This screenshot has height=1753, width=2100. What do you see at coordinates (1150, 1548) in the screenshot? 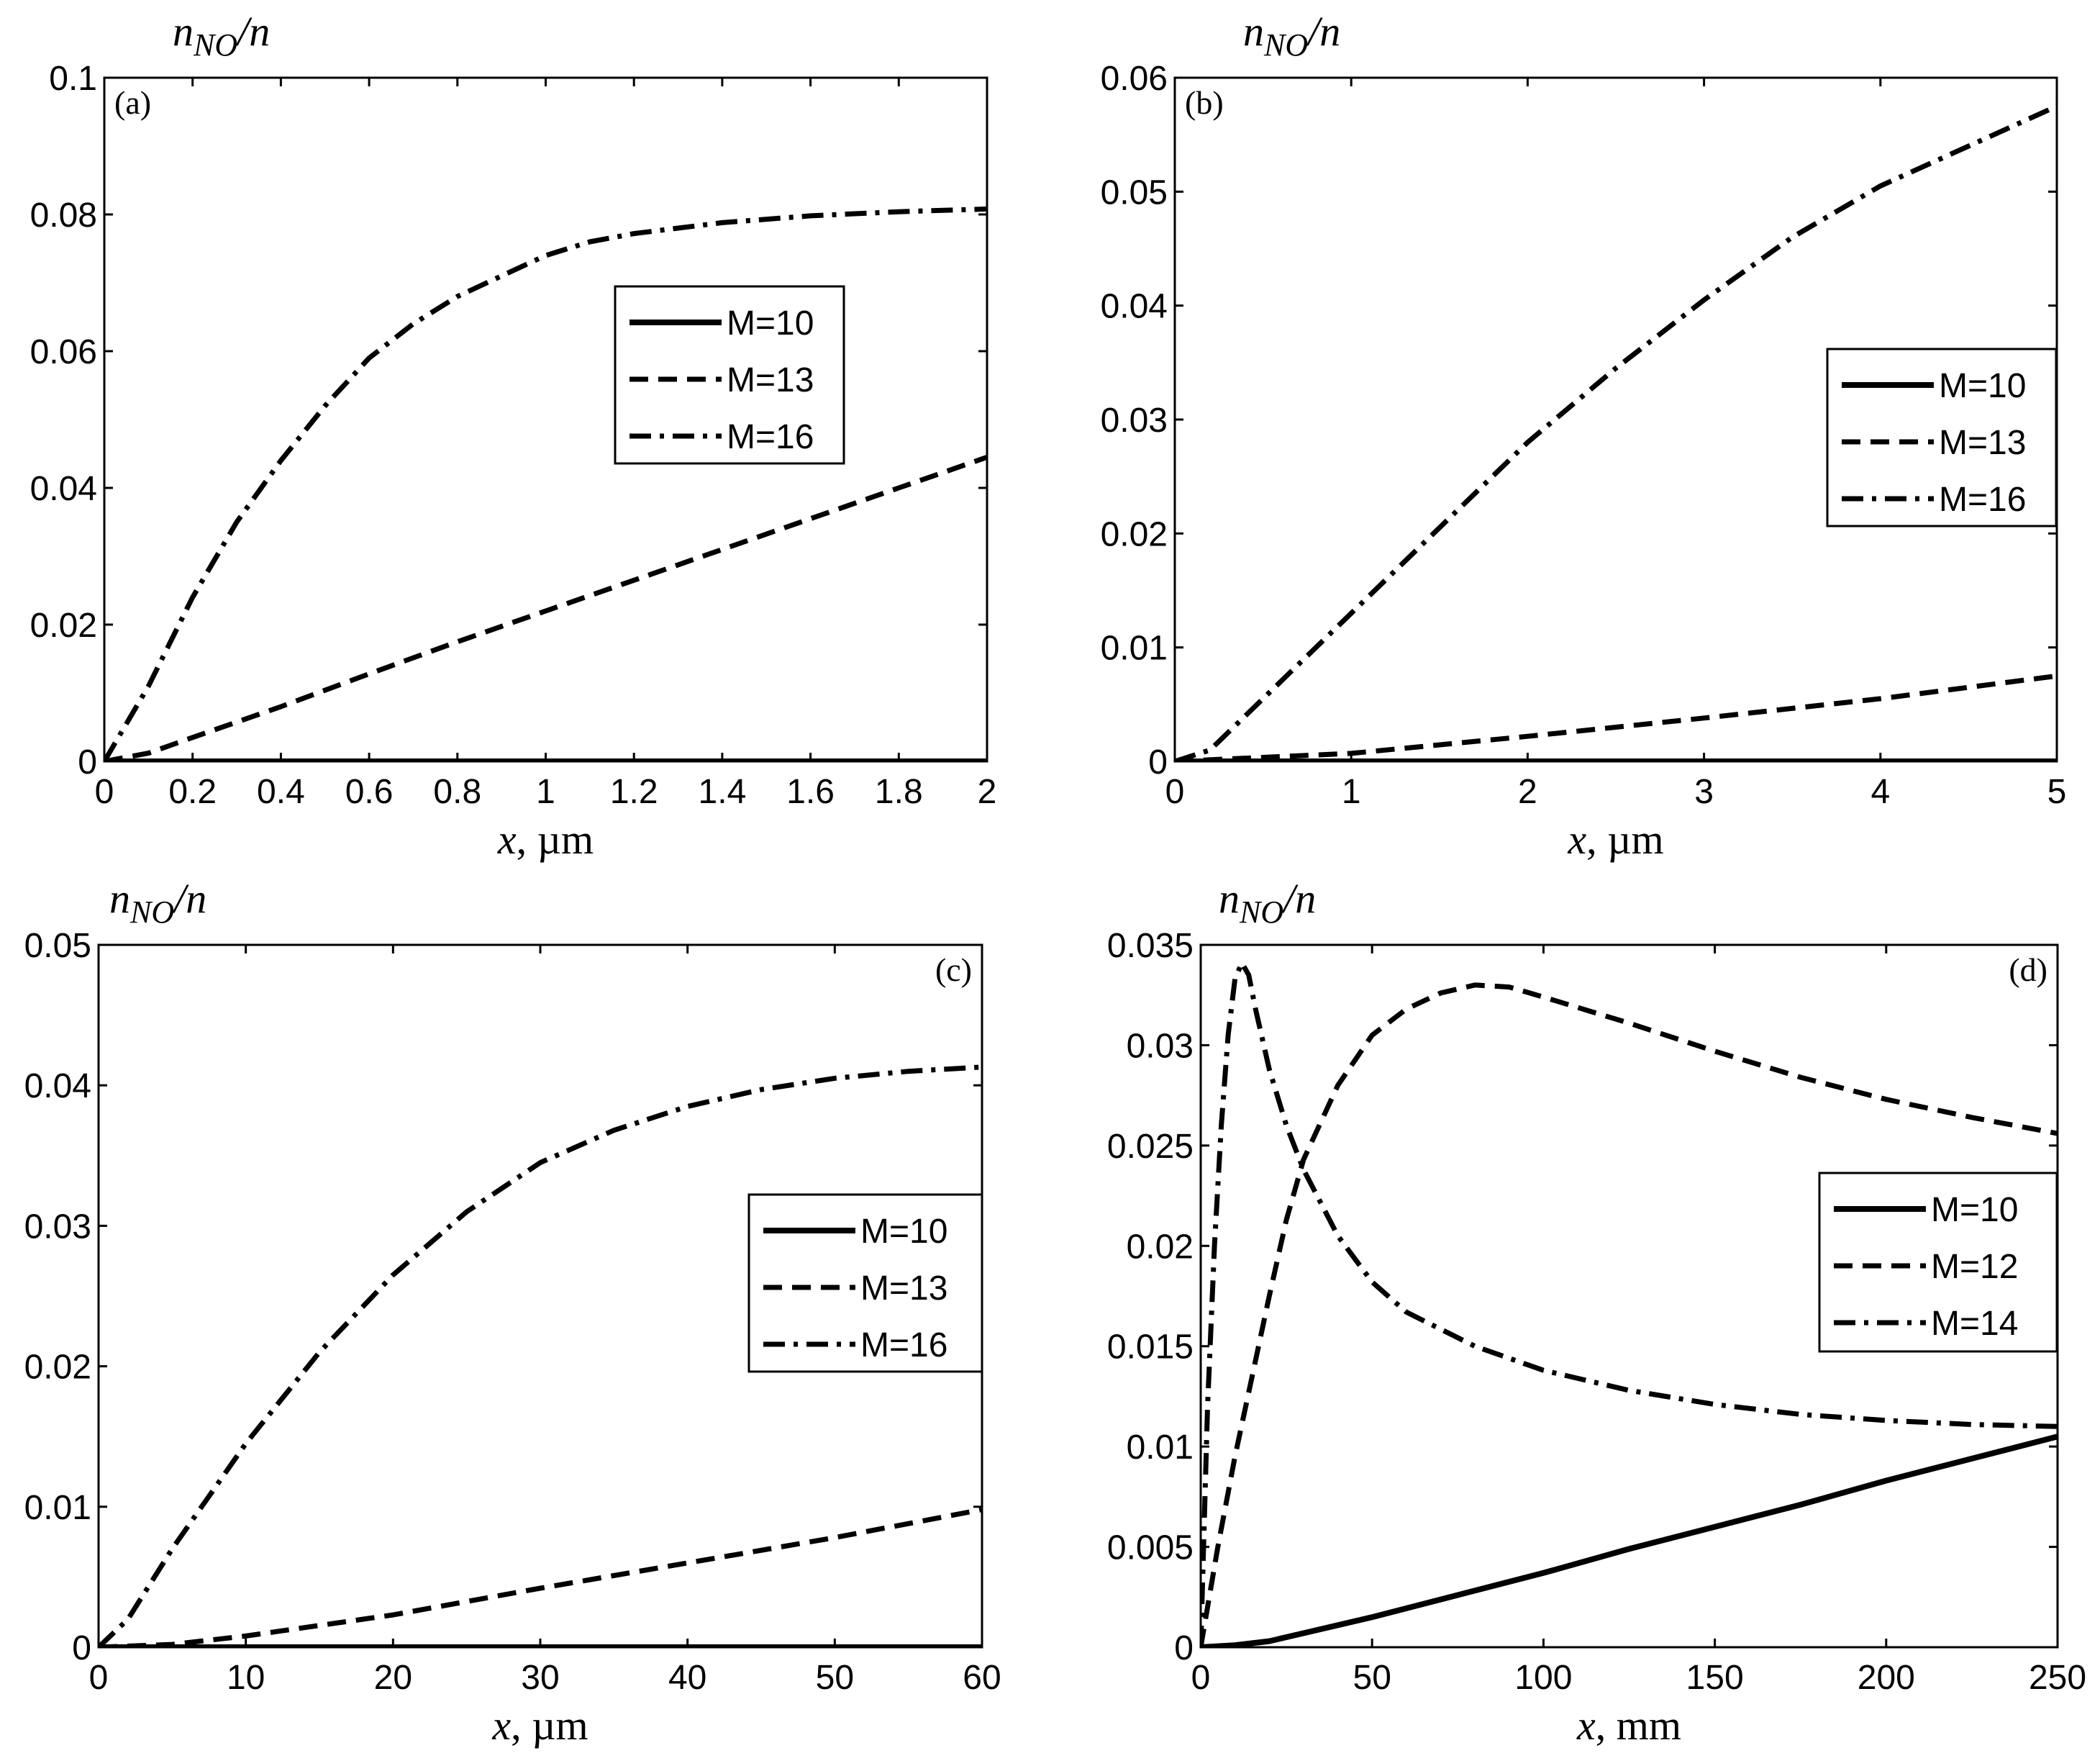
I see `y-tick-label: 0.005` at bounding box center [1150, 1548].